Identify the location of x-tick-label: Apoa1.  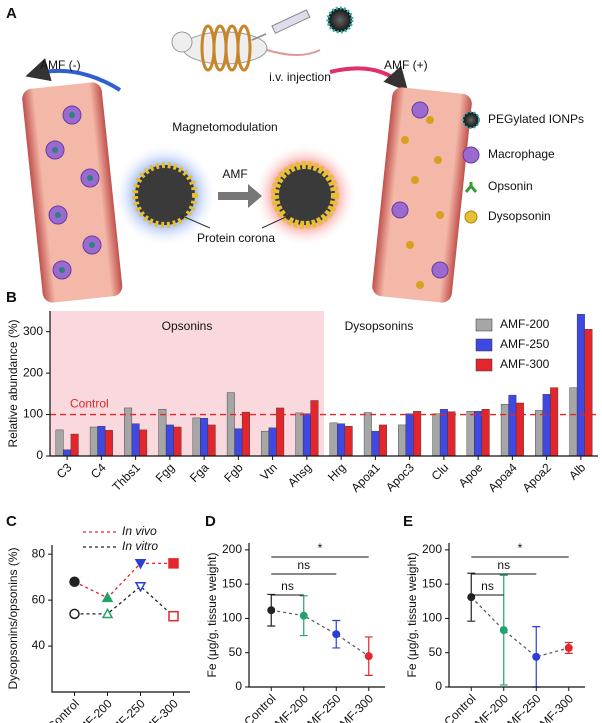
(365, 477).